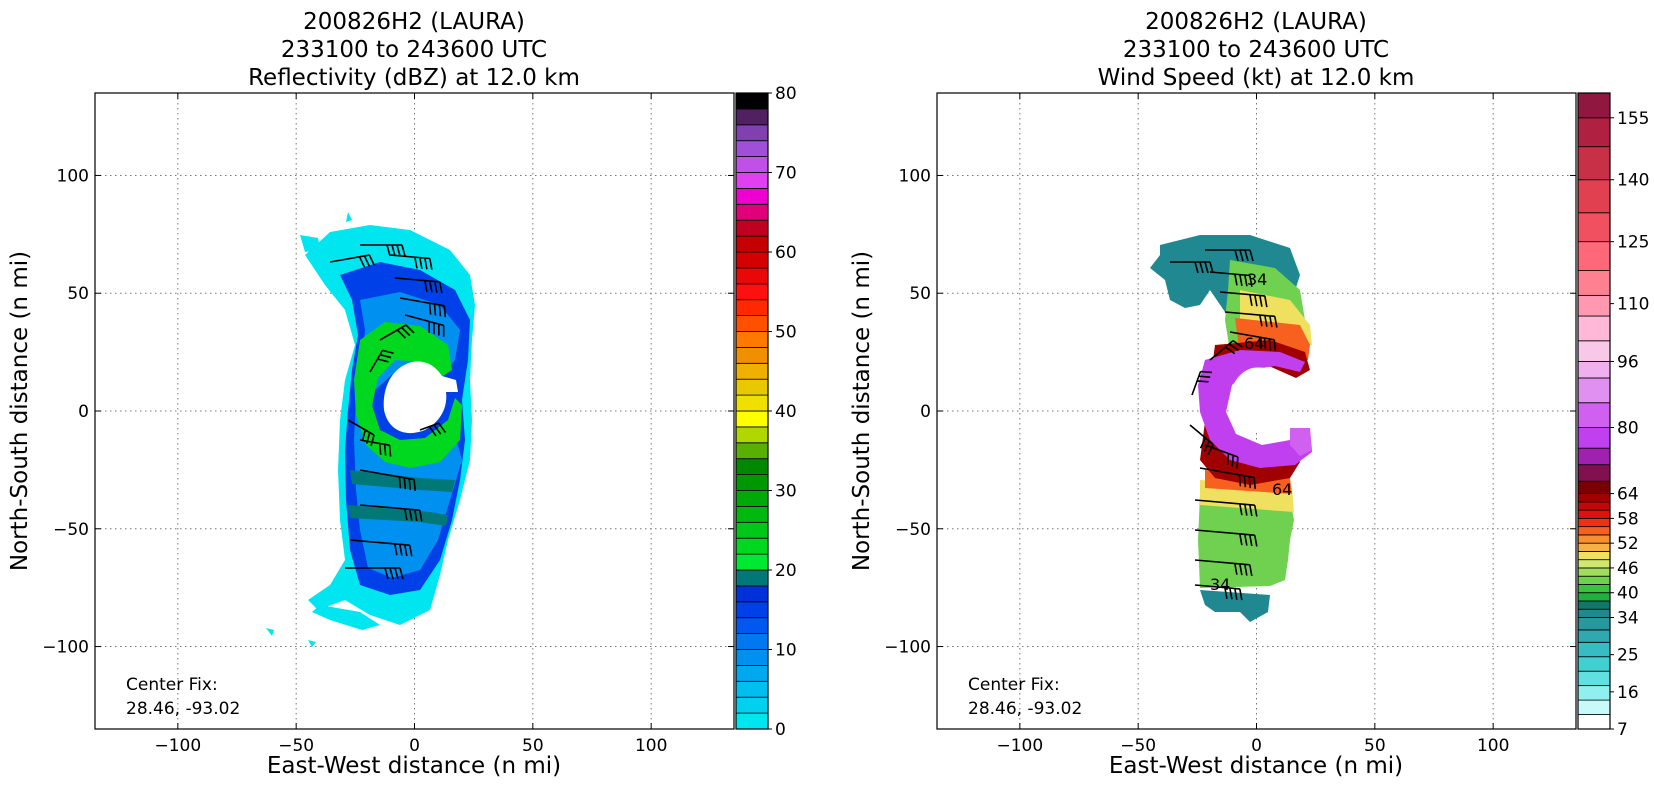 The width and height of the screenshot is (1654, 787). What do you see at coordinates (1025, 709) in the screenshot?
I see `wind-center-fix-value: 28.46, -93.02` at bounding box center [1025, 709].